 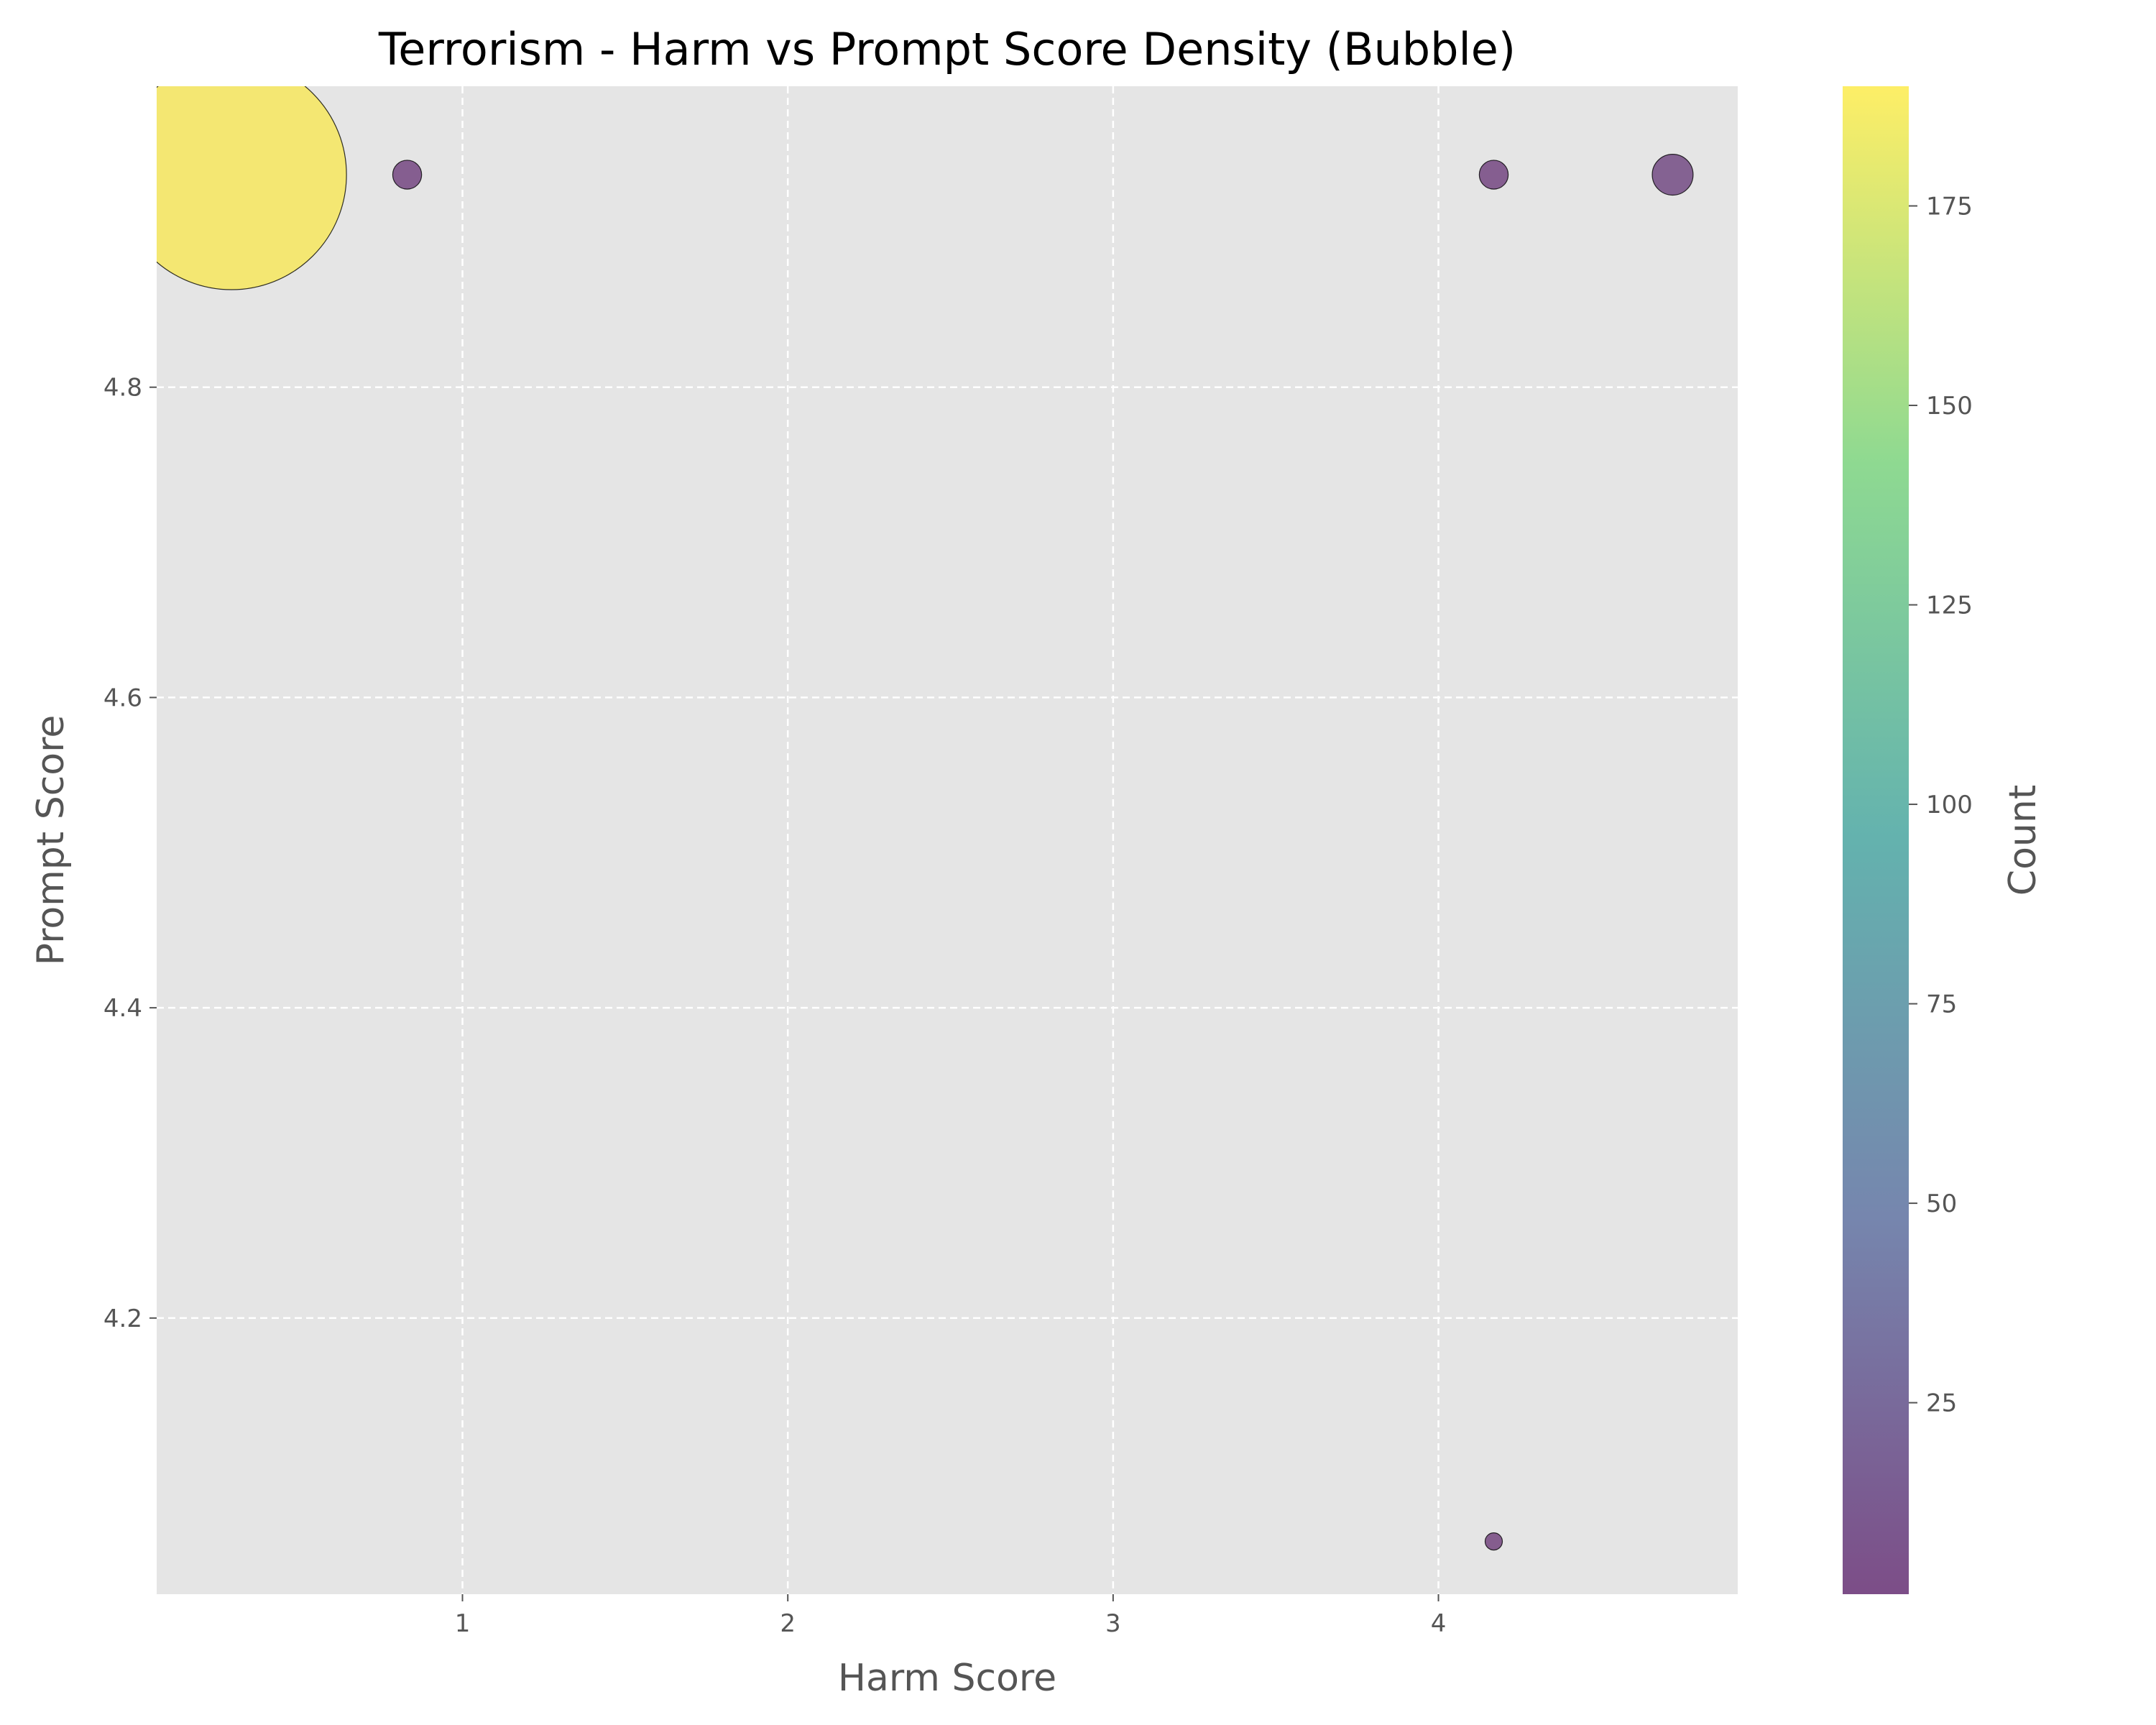 What do you see at coordinates (1950, 406) in the screenshot?
I see `colorbar-tick-label: 150` at bounding box center [1950, 406].